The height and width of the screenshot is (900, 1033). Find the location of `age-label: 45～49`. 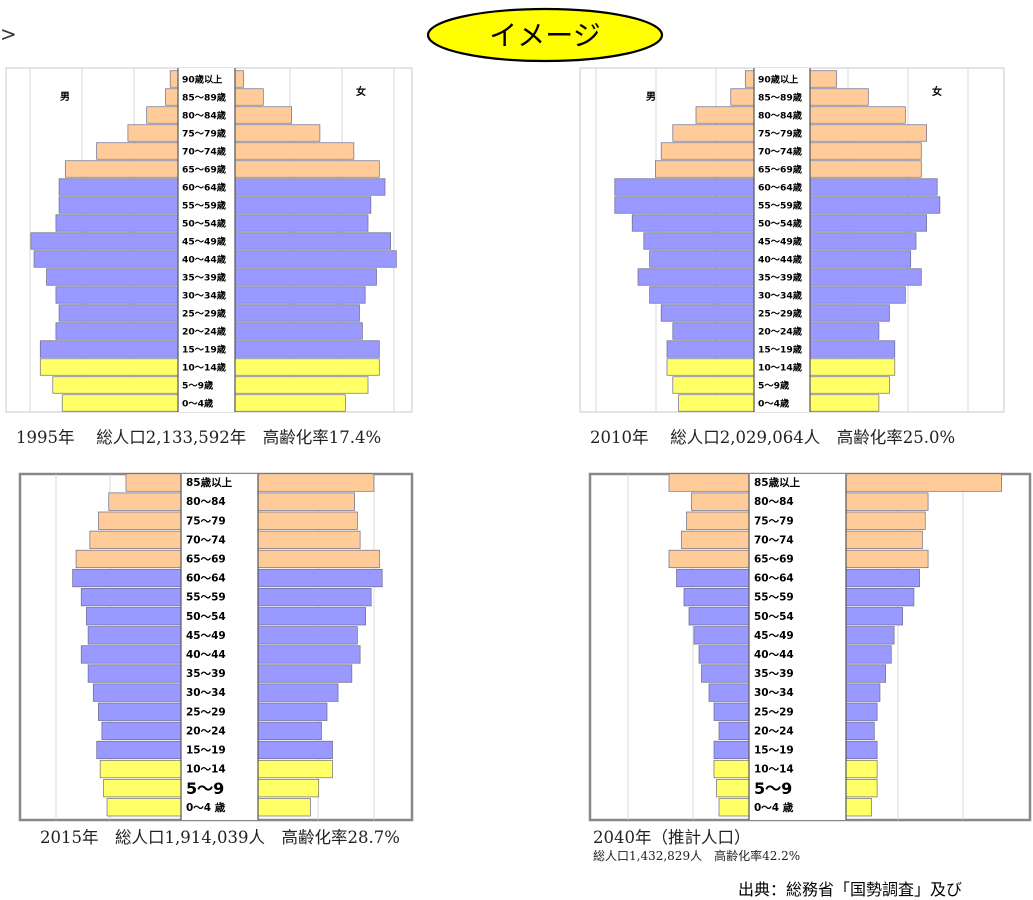

age-label: 45～49 is located at coordinates (774, 636).